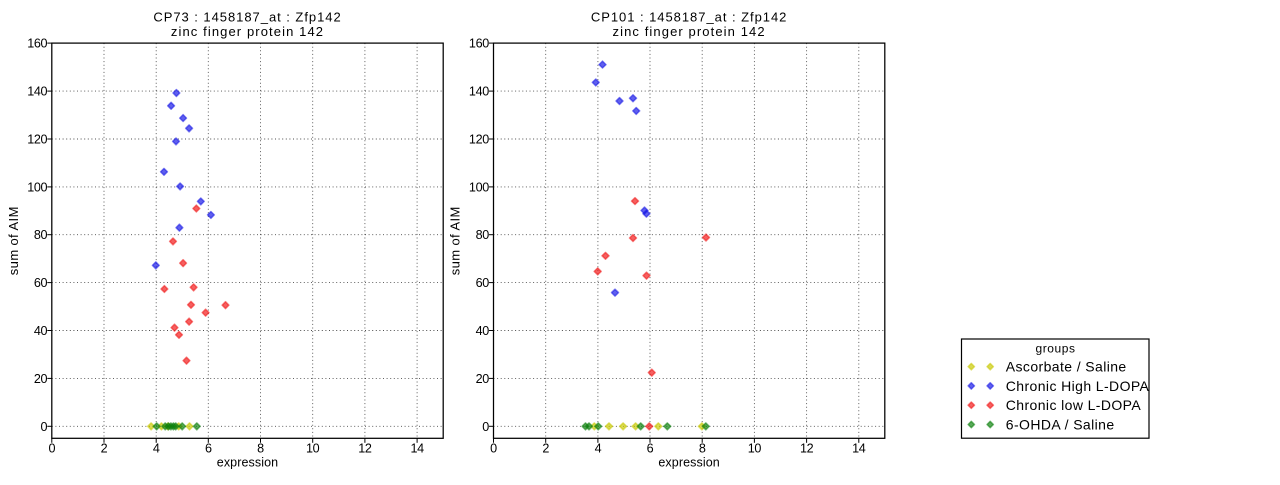 The width and height of the screenshot is (1280, 485). Describe the element at coordinates (1074, 405) in the screenshot. I see `svg-text: Chronic low L-DOPA` at that location.